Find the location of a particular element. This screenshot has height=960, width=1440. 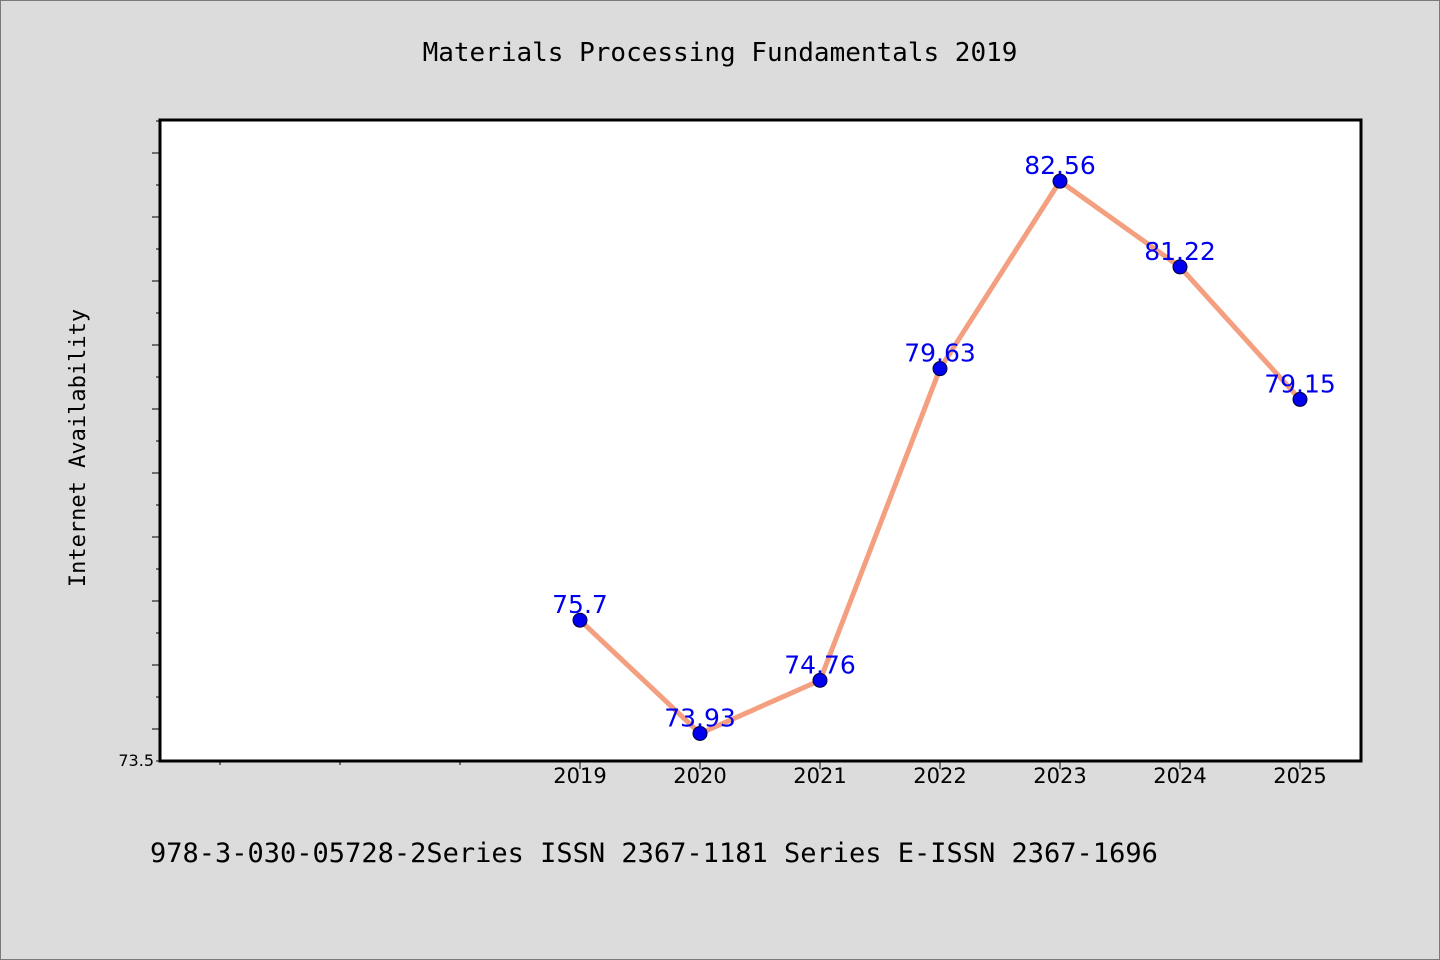

data-label: 82.56 is located at coordinates (1060, 165).